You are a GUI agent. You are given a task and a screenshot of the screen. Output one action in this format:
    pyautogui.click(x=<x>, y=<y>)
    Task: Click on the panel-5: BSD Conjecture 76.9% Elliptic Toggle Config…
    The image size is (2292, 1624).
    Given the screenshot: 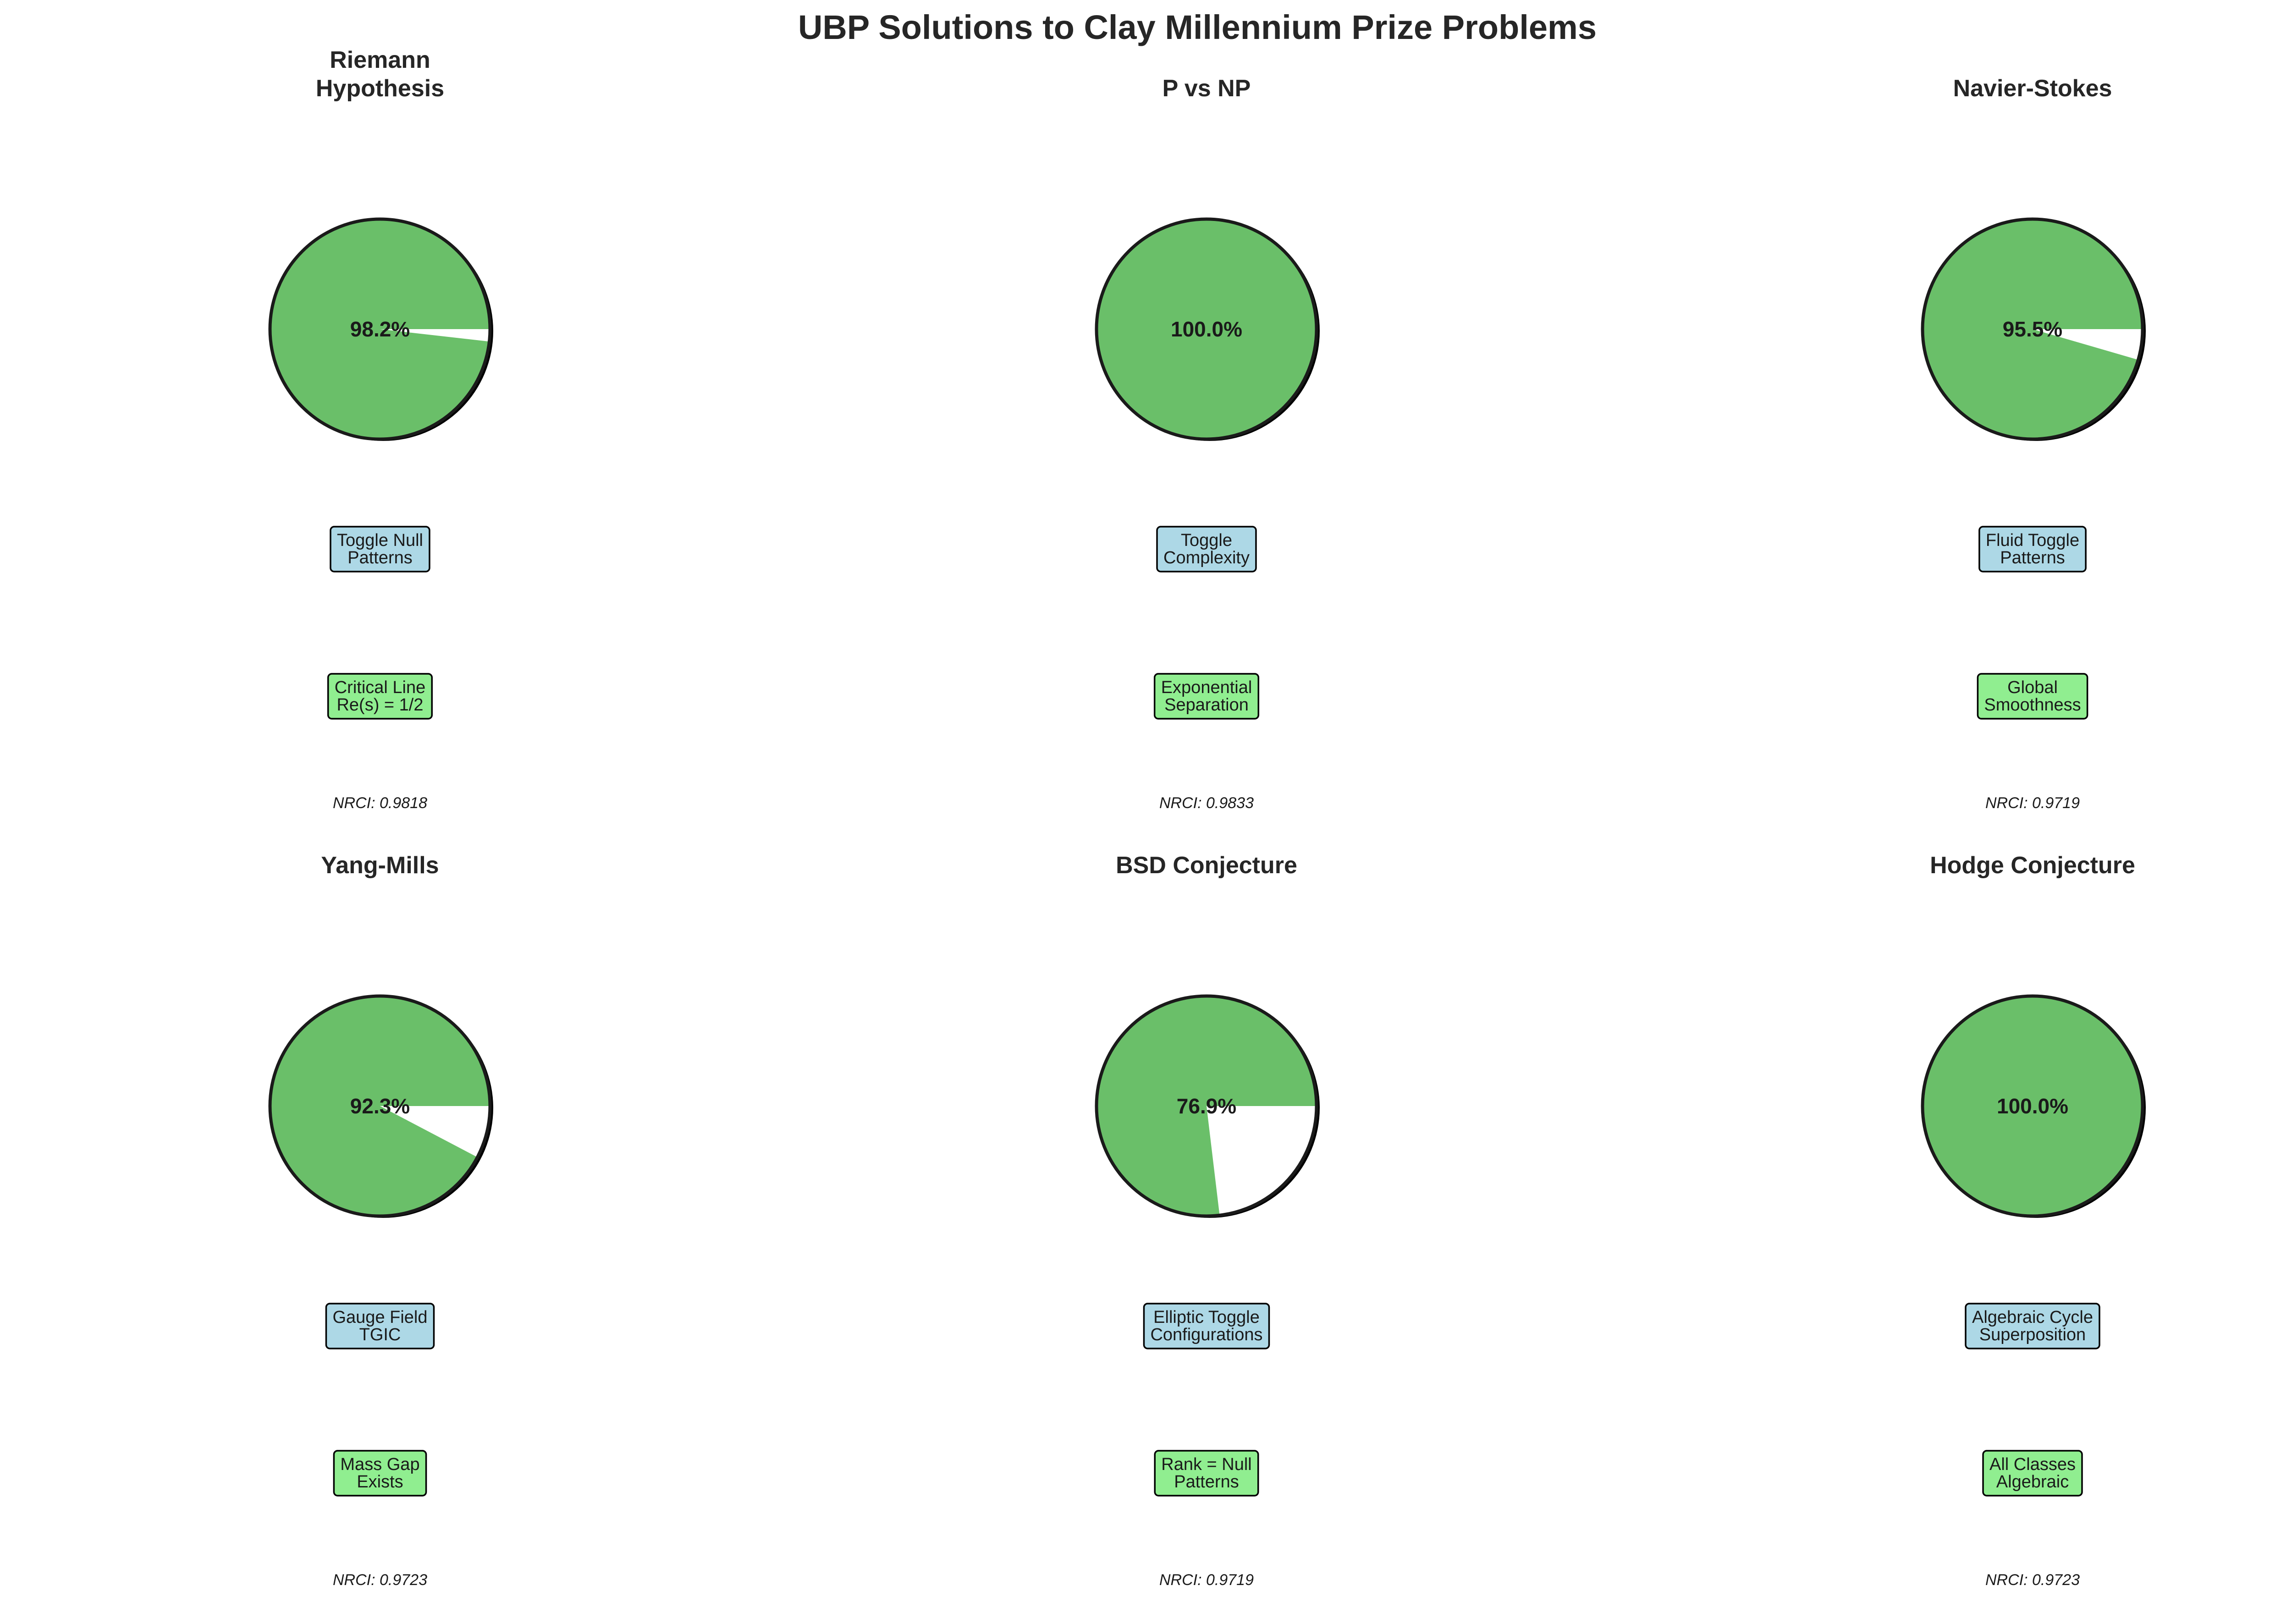 What is the action you would take?
    pyautogui.click(x=1207, y=1220)
    